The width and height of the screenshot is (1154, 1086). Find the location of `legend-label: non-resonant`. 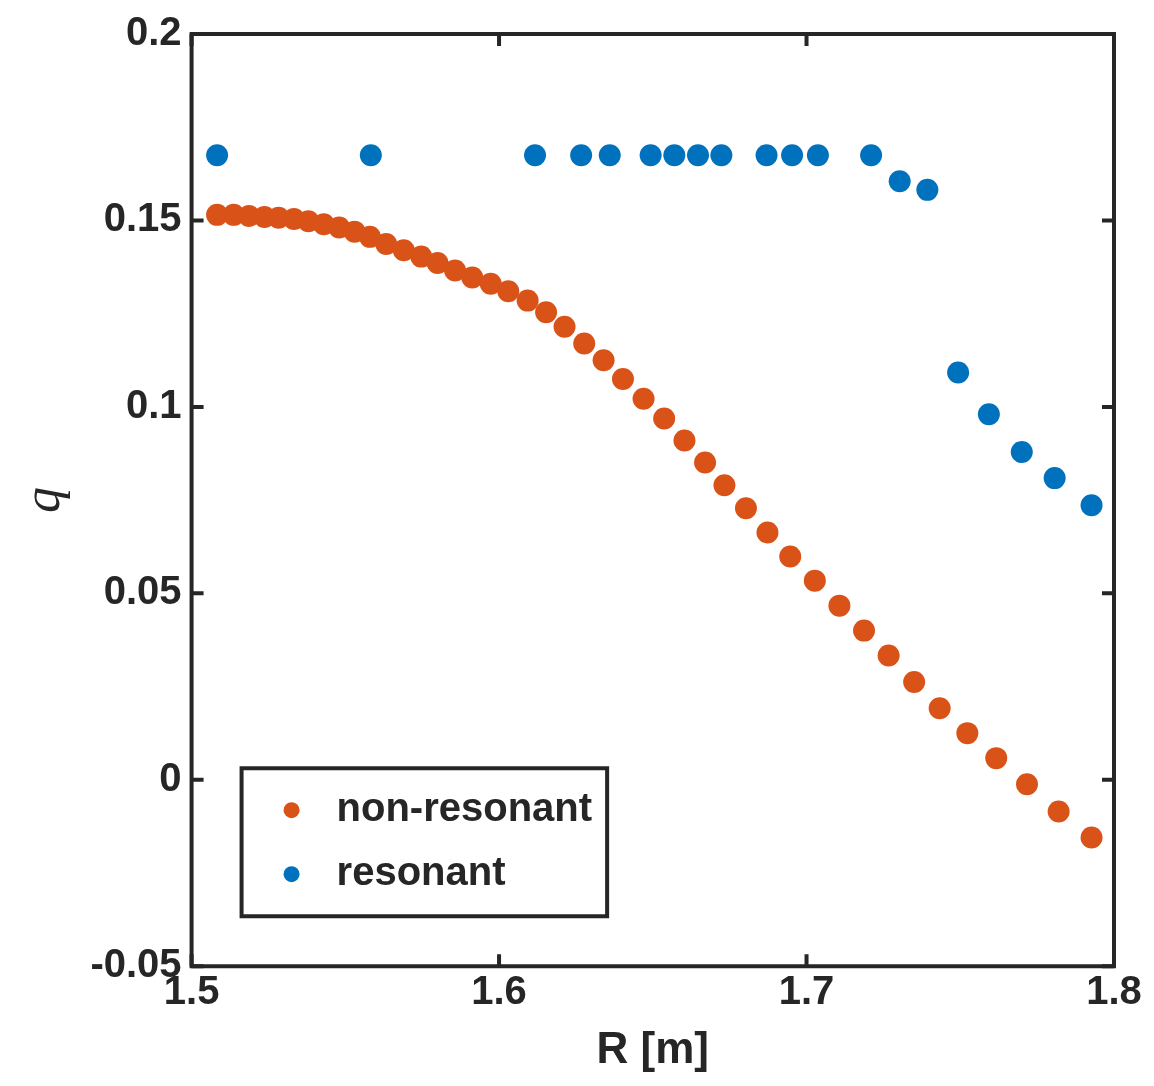

legend-label: non-resonant is located at coordinates (464, 807).